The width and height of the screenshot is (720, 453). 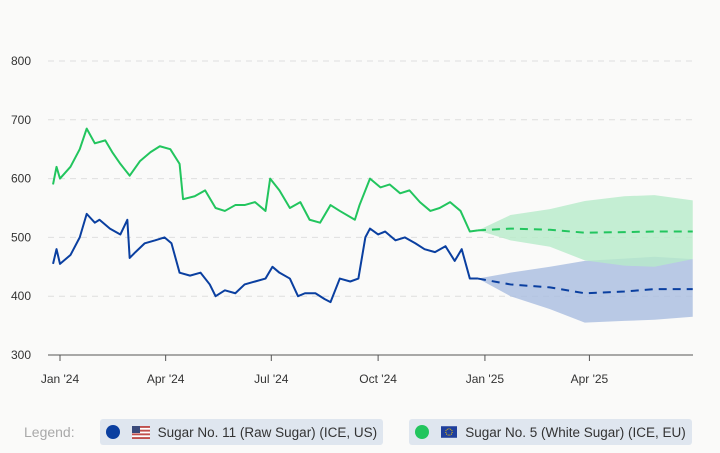 I want to click on y-tick-label: 500, so click(x=21, y=237).